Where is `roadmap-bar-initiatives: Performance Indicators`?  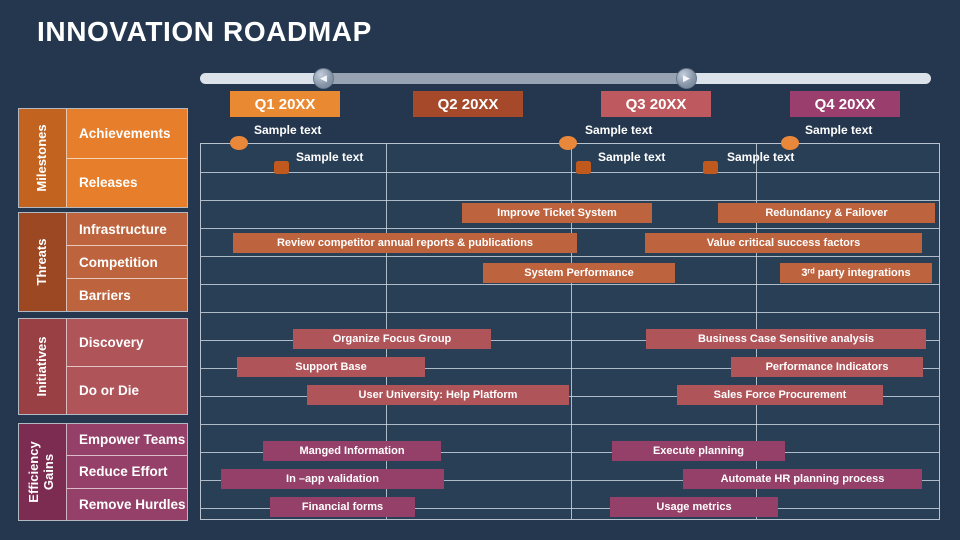 roadmap-bar-initiatives: Performance Indicators is located at coordinates (827, 367).